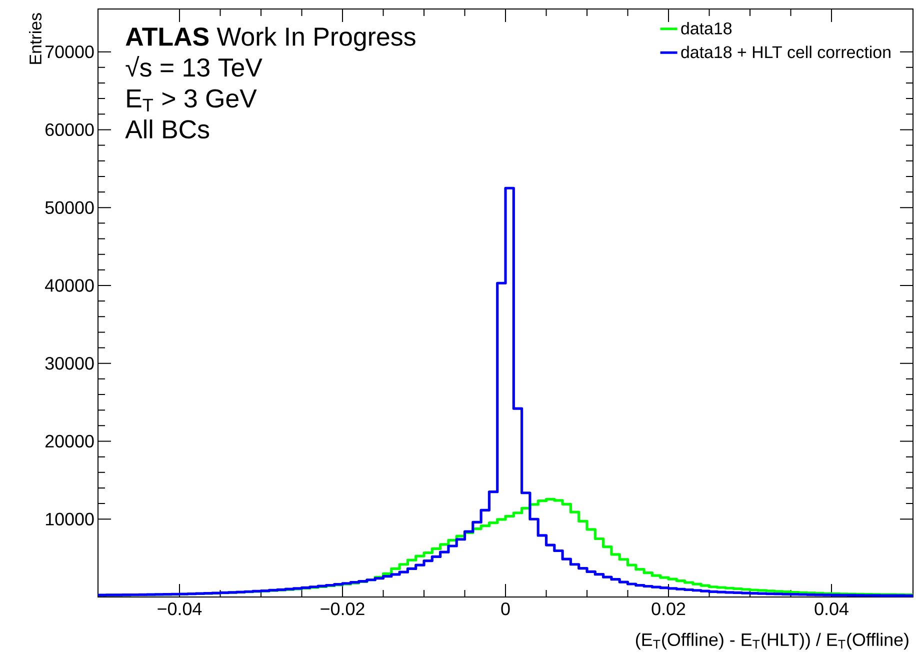 The image size is (916, 668). Describe the element at coordinates (180, 609) in the screenshot. I see `x-tick-label: −0.04` at that location.